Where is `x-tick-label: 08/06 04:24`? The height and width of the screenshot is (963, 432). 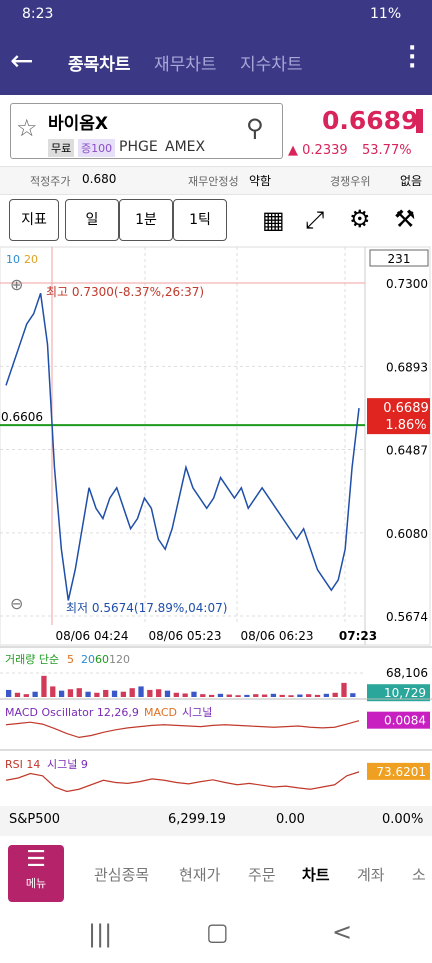
x-tick-label: 08/06 04:24 is located at coordinates (92, 636).